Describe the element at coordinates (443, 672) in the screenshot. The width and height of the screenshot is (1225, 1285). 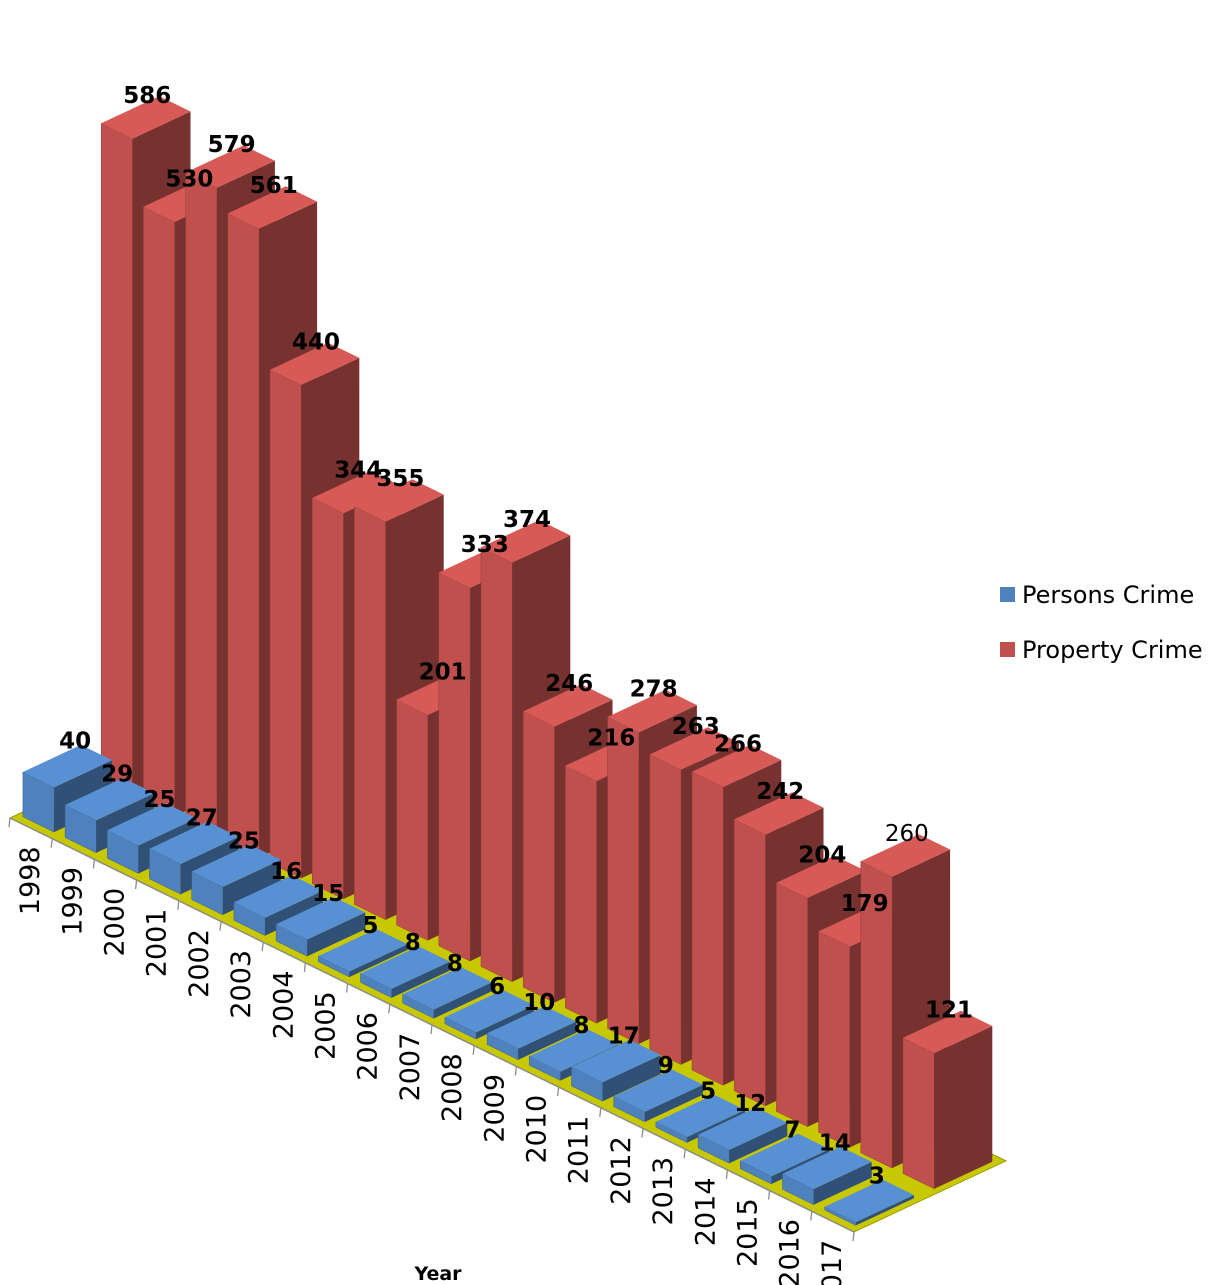
I see `label-property-2005: 201` at that location.